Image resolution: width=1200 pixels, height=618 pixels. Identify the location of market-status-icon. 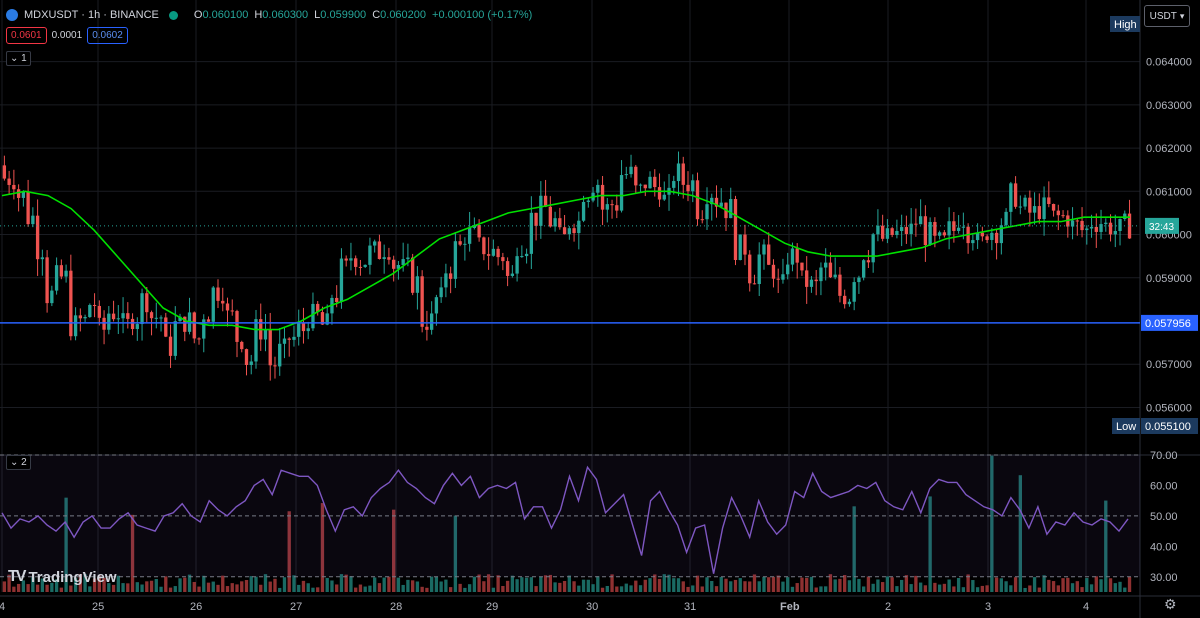
(173, 15).